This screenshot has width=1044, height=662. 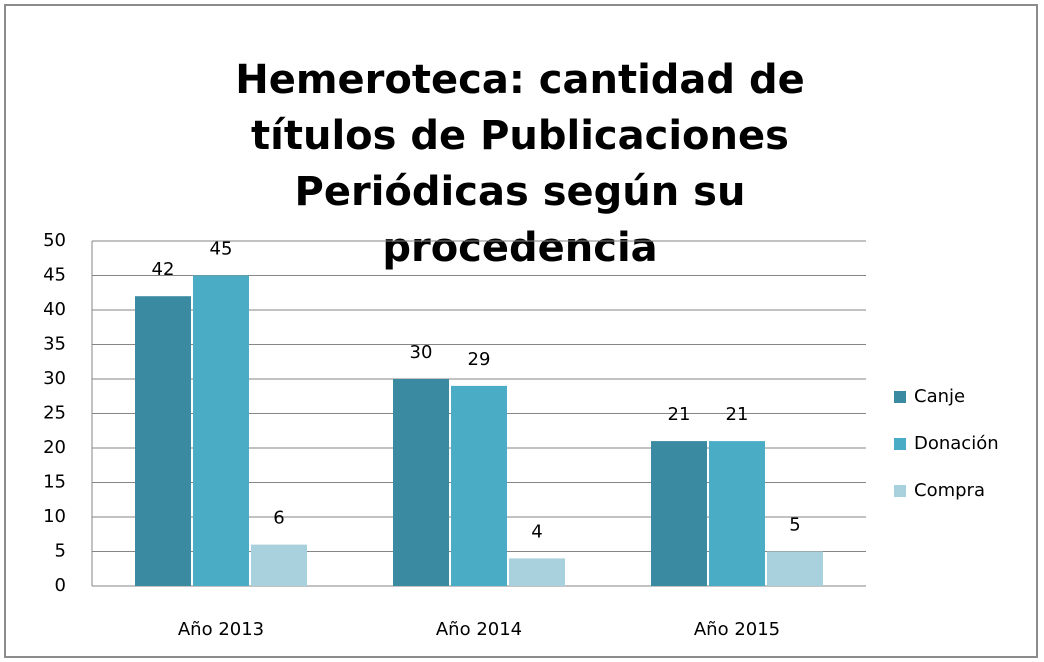 What do you see at coordinates (54, 275) in the screenshot?
I see `y-tick-label: 45` at bounding box center [54, 275].